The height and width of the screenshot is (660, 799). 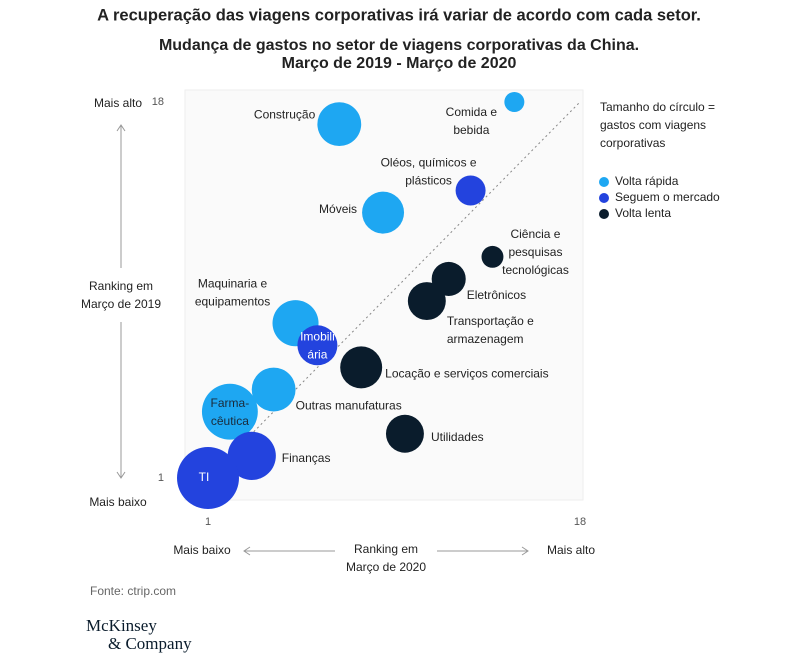 I want to click on bubble-label: Comida e, so click(x=472, y=112).